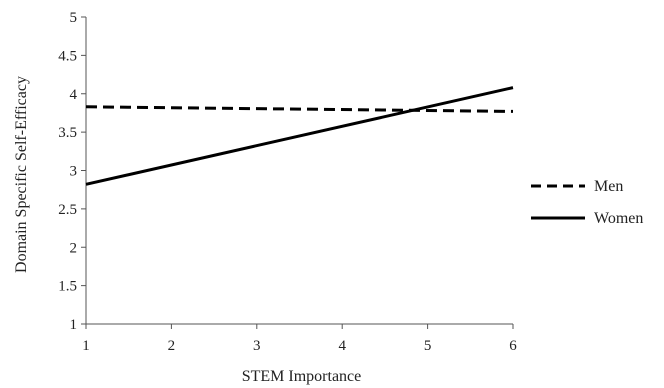 This screenshot has width=664, height=388. What do you see at coordinates (618, 218) in the screenshot?
I see `legend-label-women: Women` at bounding box center [618, 218].